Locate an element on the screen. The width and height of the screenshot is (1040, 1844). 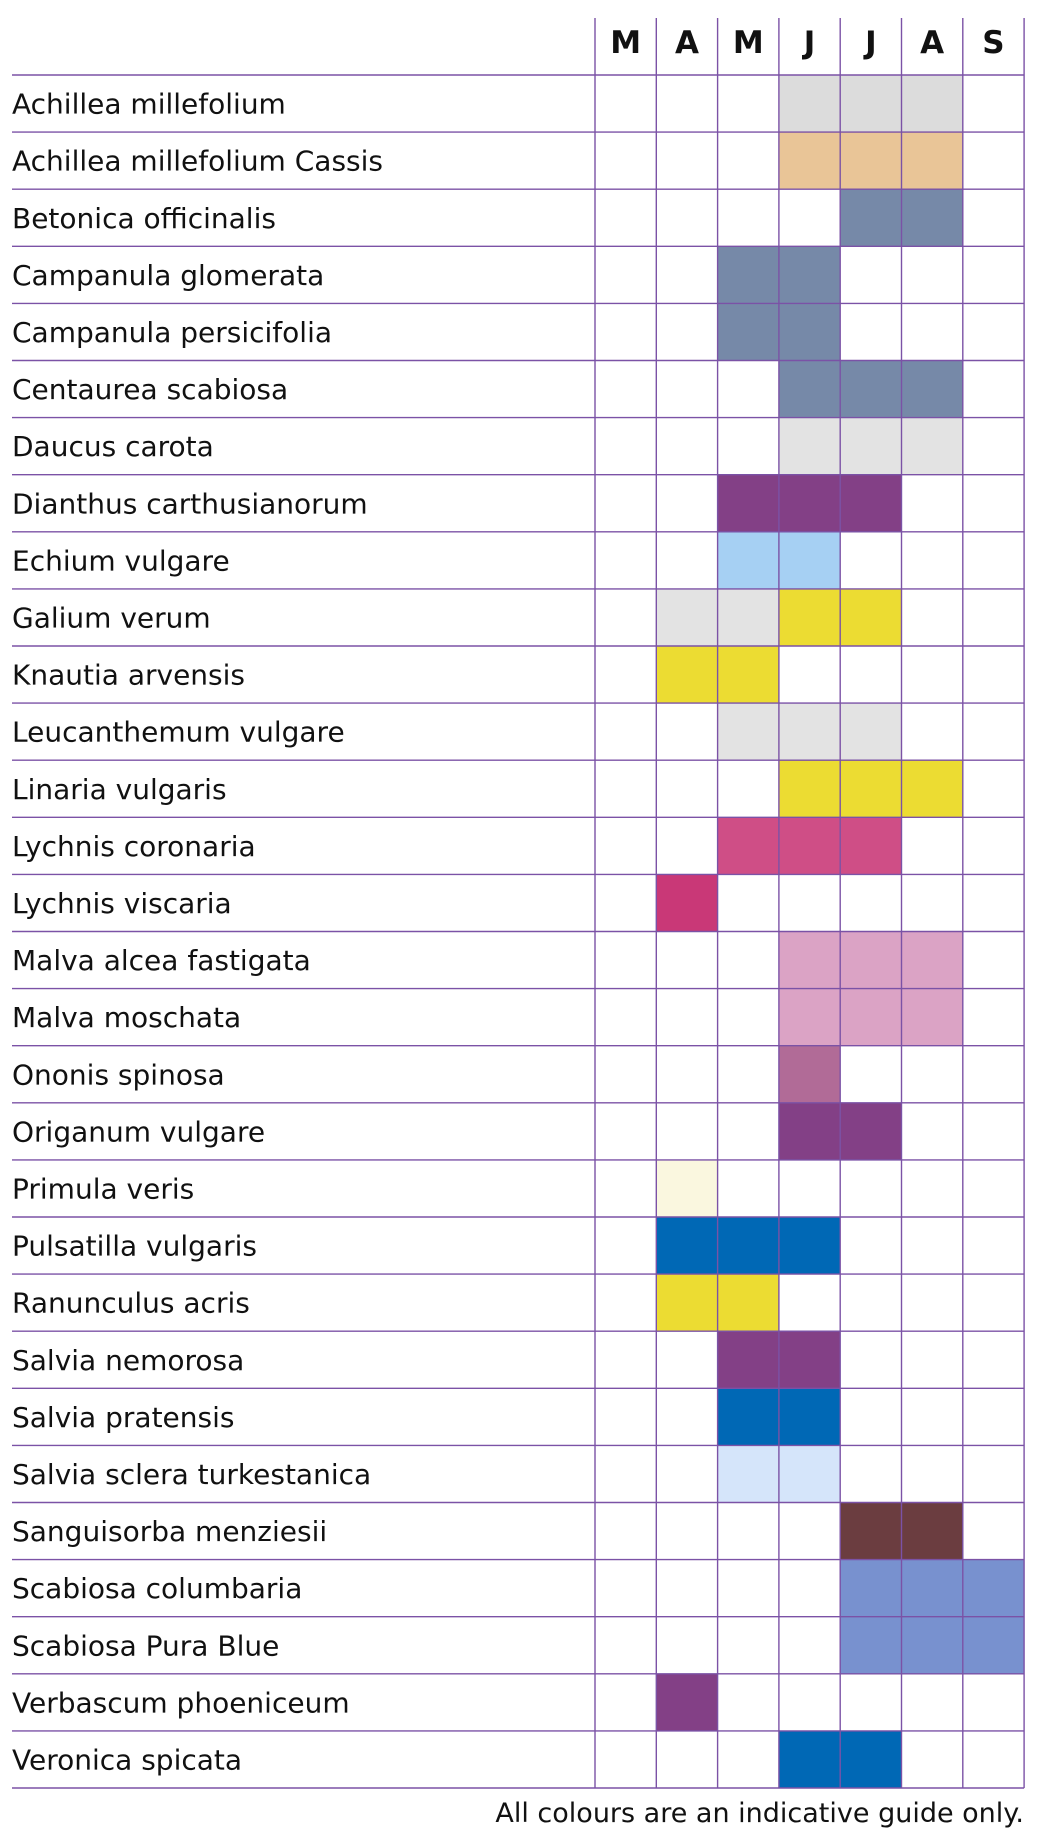
plant-name: Malva moschata is located at coordinates (126, 1017).